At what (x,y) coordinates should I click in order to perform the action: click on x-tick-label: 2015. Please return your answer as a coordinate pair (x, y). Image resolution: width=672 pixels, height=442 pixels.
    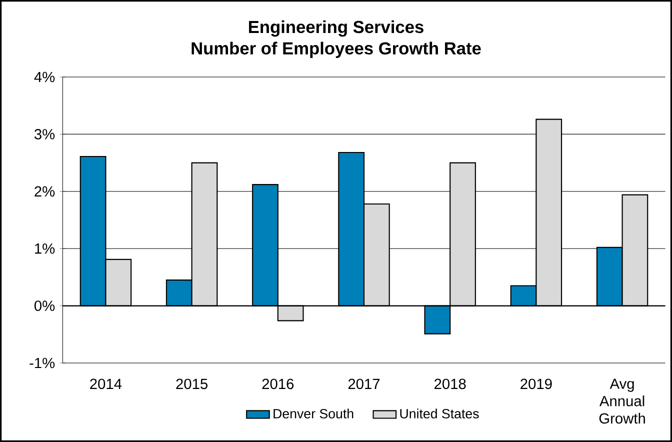
    Looking at the image, I should click on (192, 384).